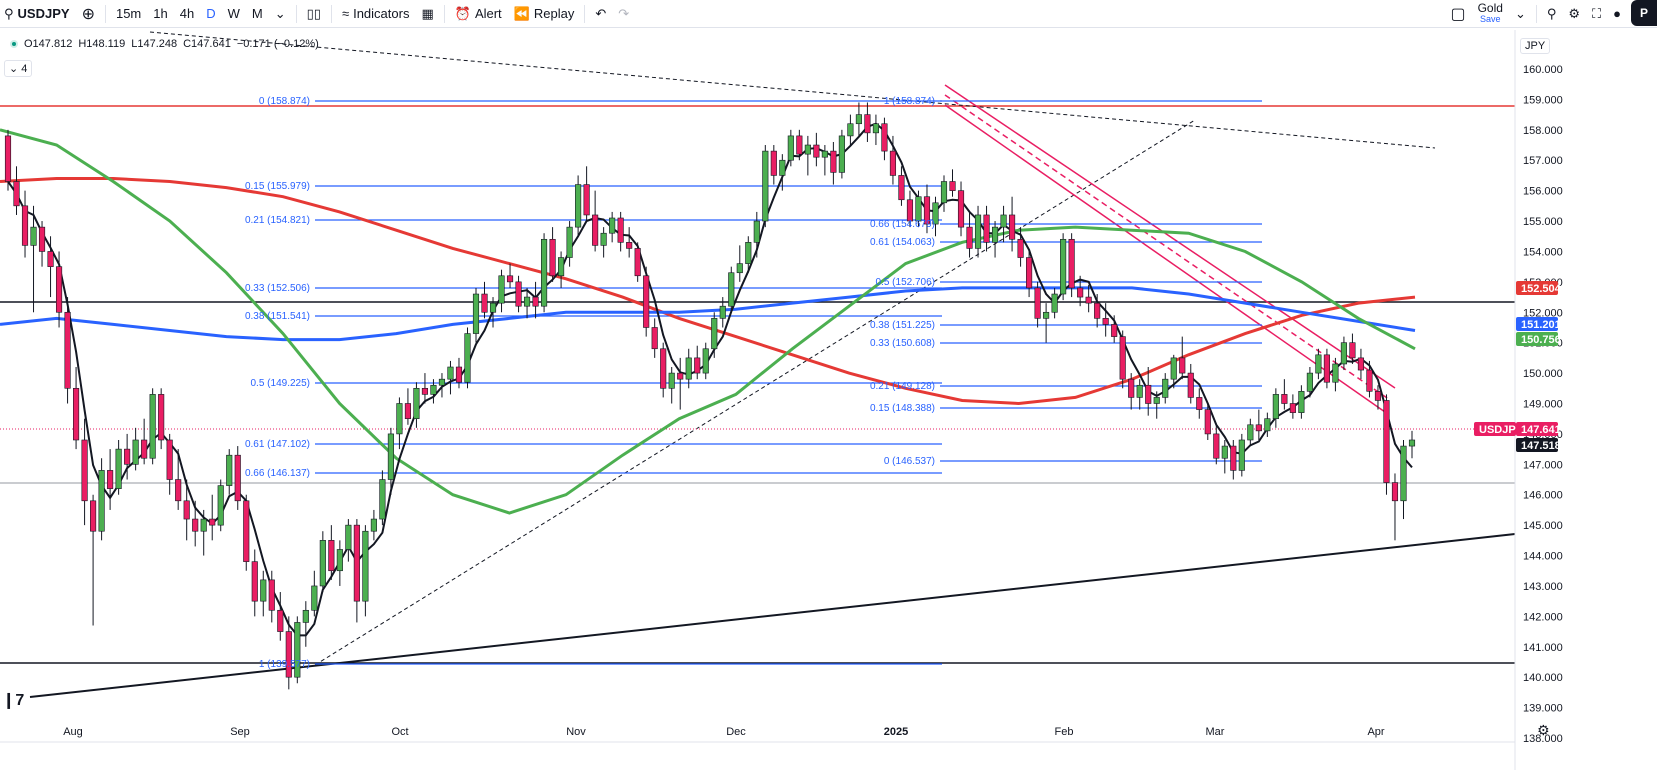 This screenshot has width=1657, height=784. Describe the element at coordinates (792, 90) in the screenshot. I see `dashed-trend-line` at that location.